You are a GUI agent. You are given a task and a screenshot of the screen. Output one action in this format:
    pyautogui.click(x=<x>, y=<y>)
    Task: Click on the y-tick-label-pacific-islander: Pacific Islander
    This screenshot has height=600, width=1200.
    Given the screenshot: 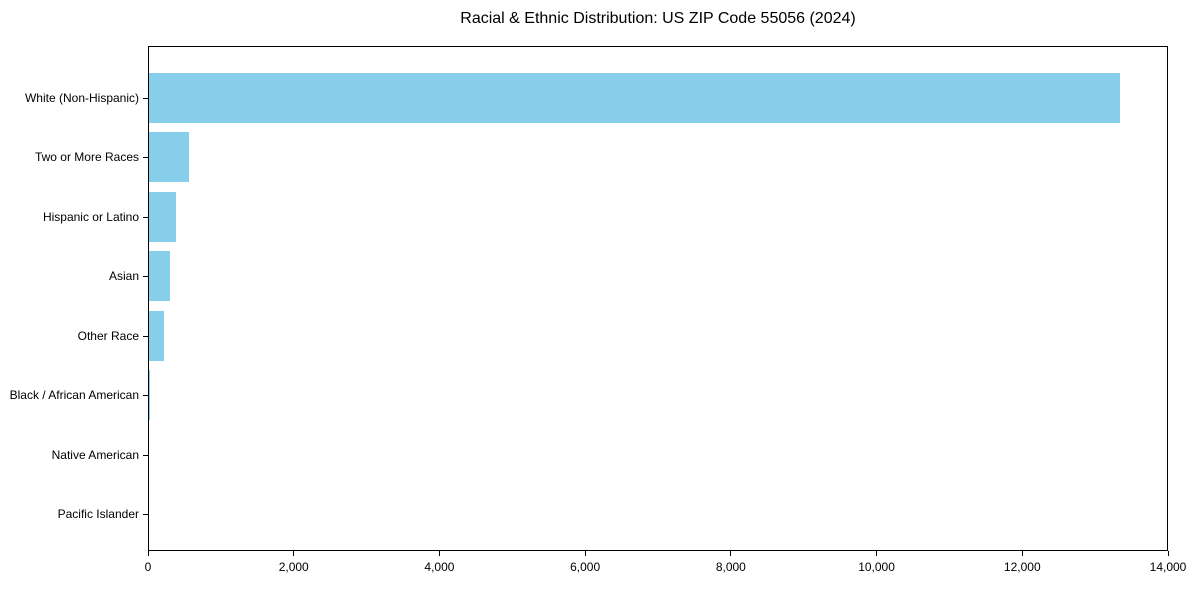 What is the action you would take?
    pyautogui.click(x=98, y=514)
    